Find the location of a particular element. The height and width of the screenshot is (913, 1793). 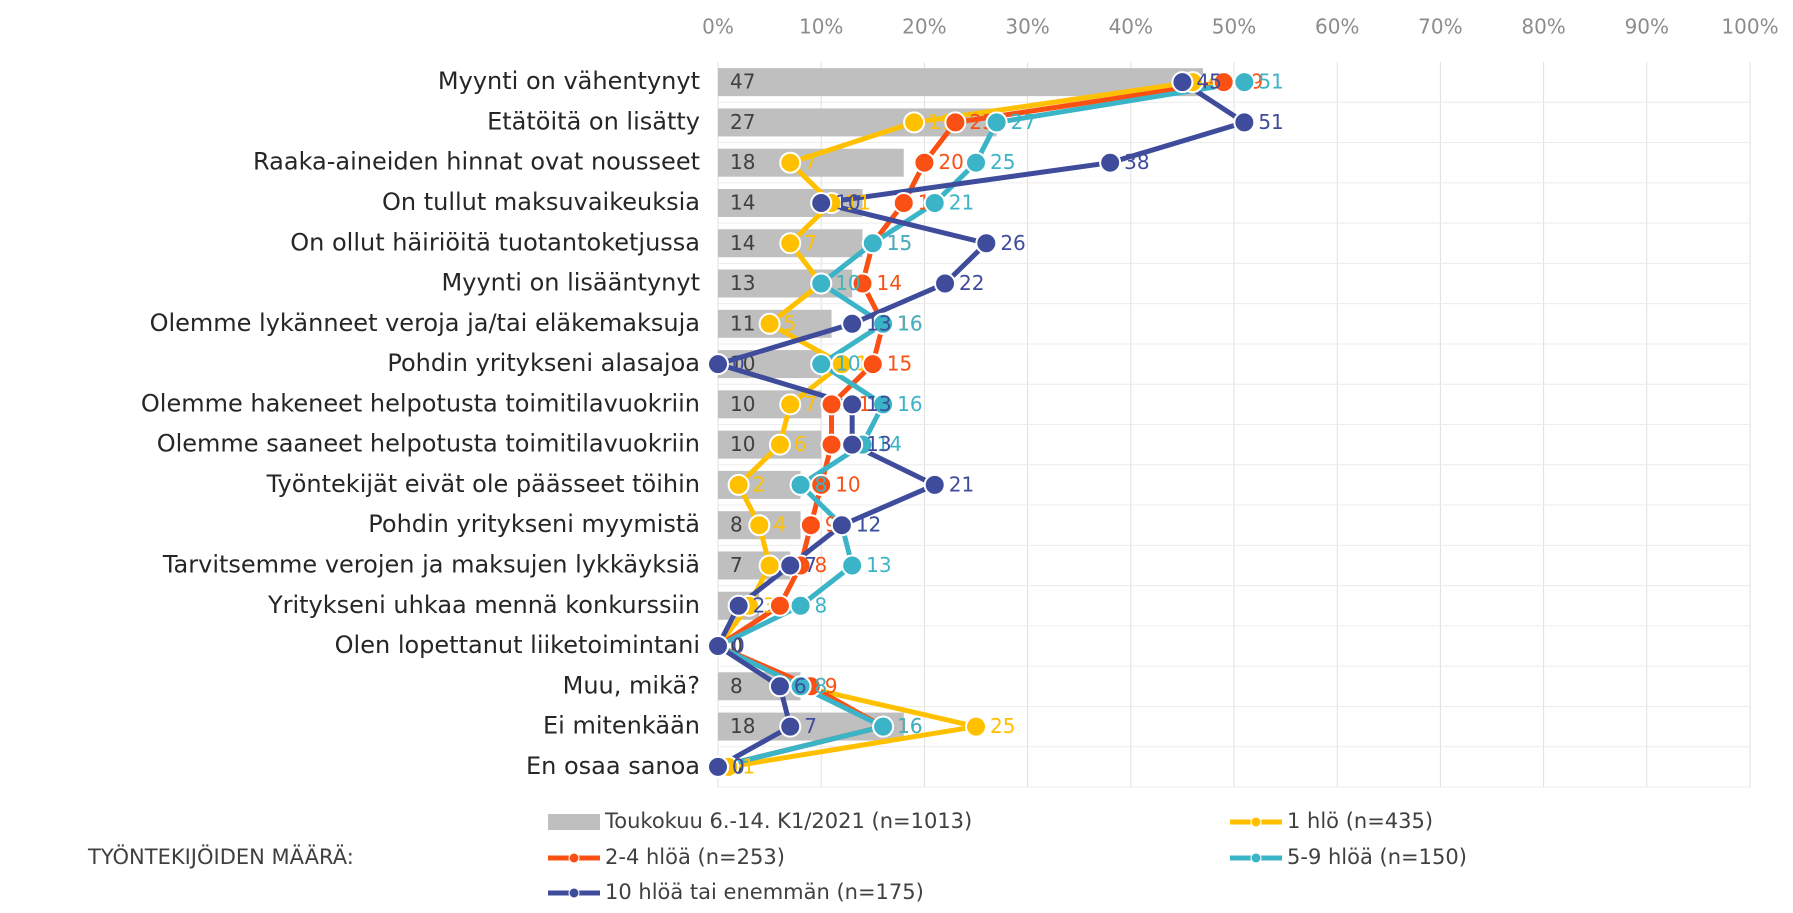

data-label: 1 is located at coordinates (748, 766).